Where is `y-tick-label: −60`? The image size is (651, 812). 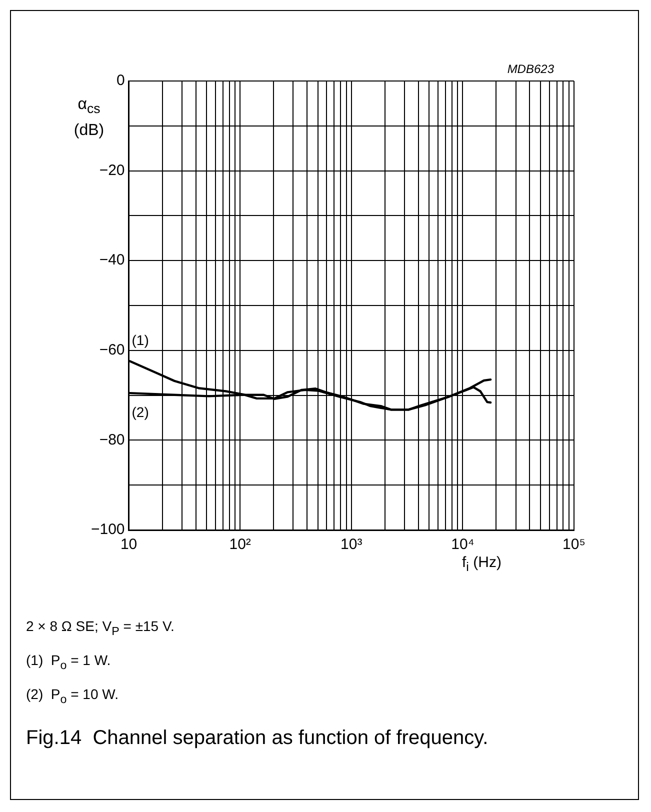 y-tick-label: −60 is located at coordinates (112, 350).